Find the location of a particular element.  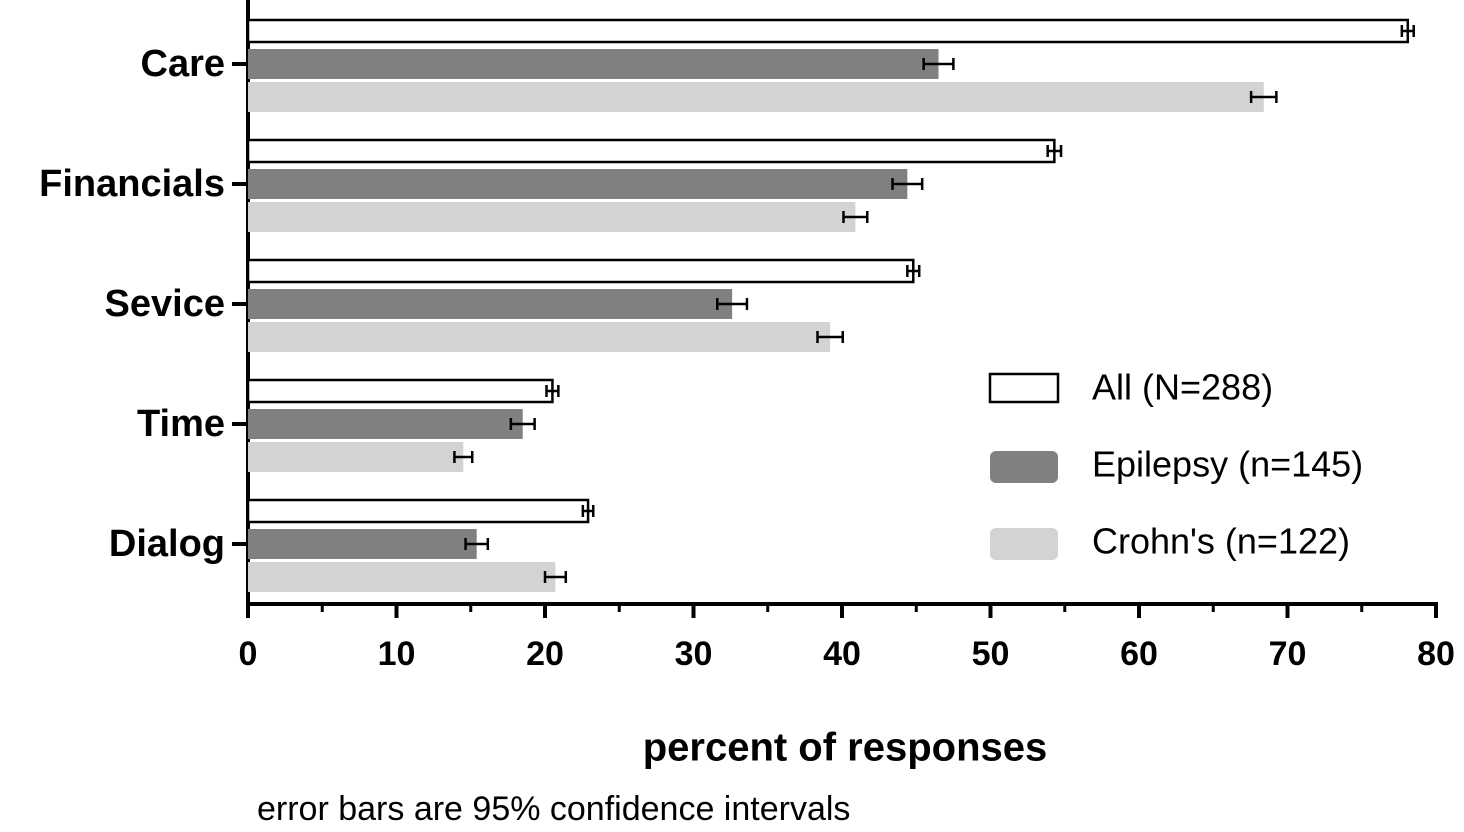

legend-label: Crohn's (n=122) is located at coordinates (1221, 541).